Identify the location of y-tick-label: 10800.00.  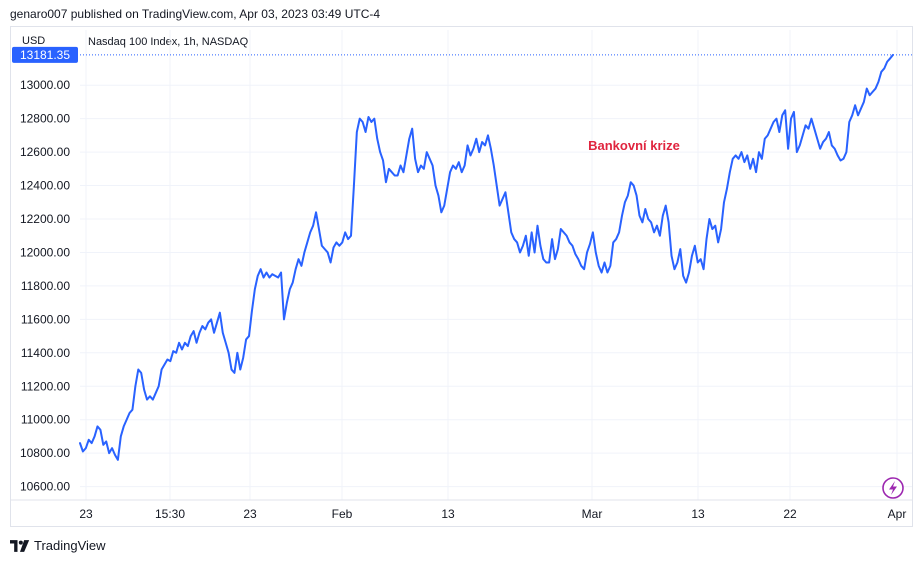
(45, 453).